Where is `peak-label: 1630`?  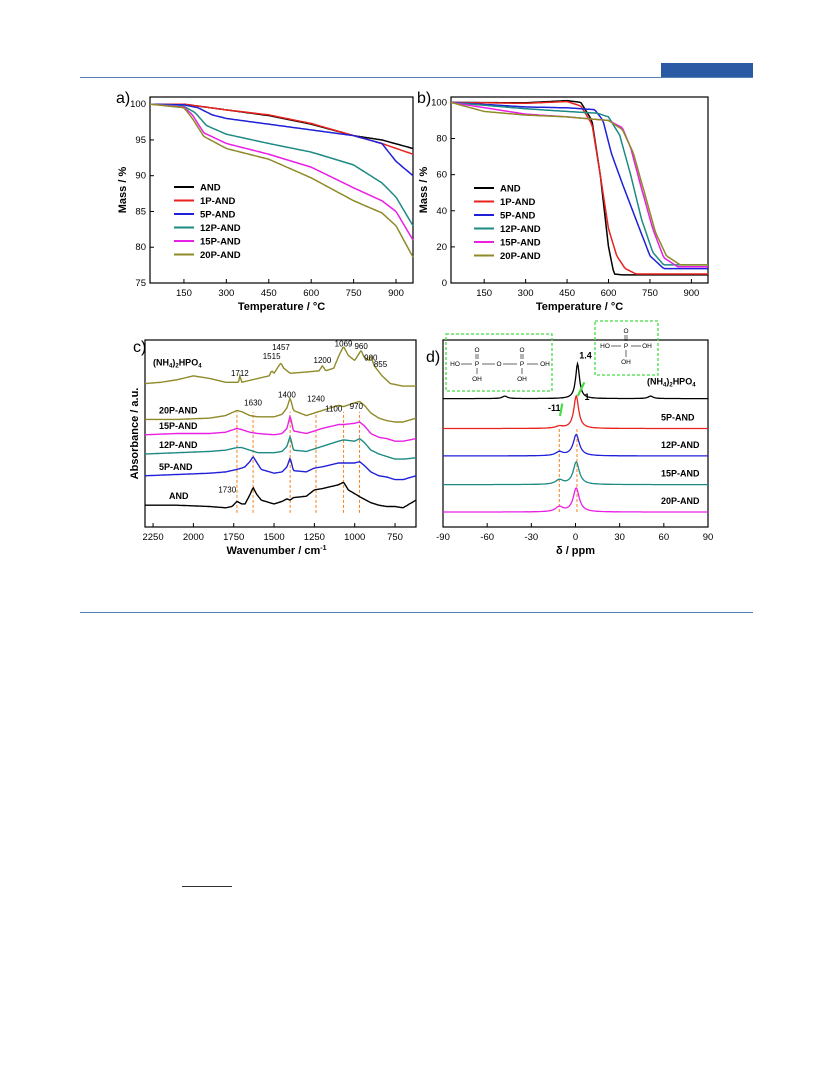
peak-label: 1630 is located at coordinates (253, 402).